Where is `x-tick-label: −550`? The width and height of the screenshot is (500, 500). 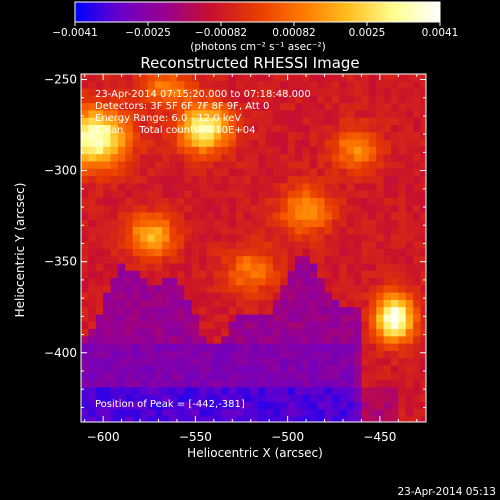
x-tick-label: −550 is located at coordinates (195, 437).